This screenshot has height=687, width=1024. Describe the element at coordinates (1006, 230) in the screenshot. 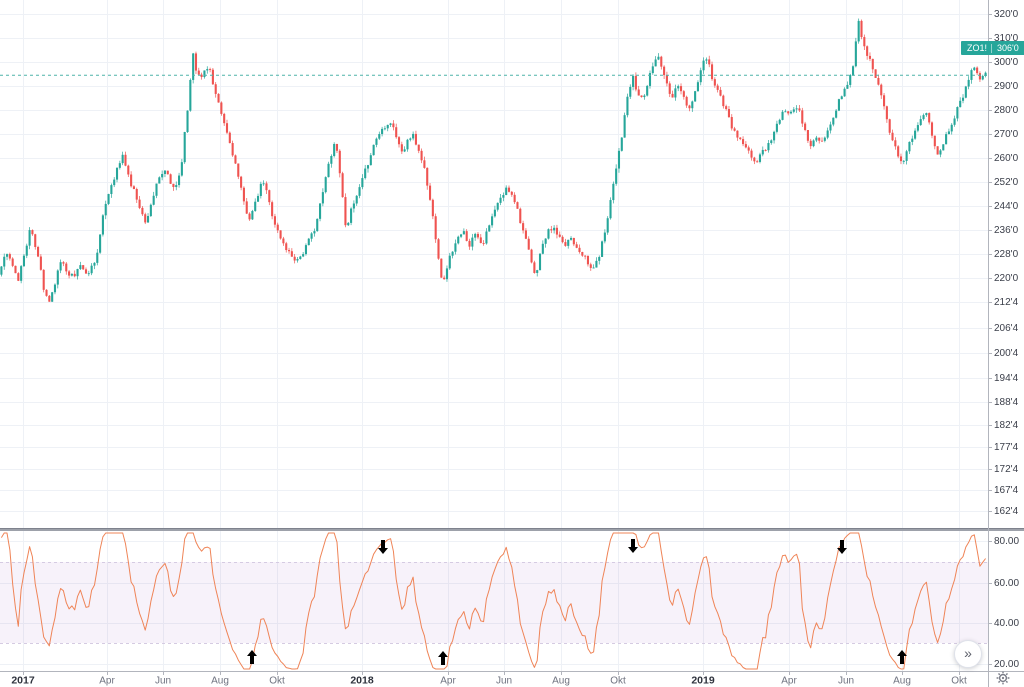

I see `price-tick-label: 236'0` at that location.